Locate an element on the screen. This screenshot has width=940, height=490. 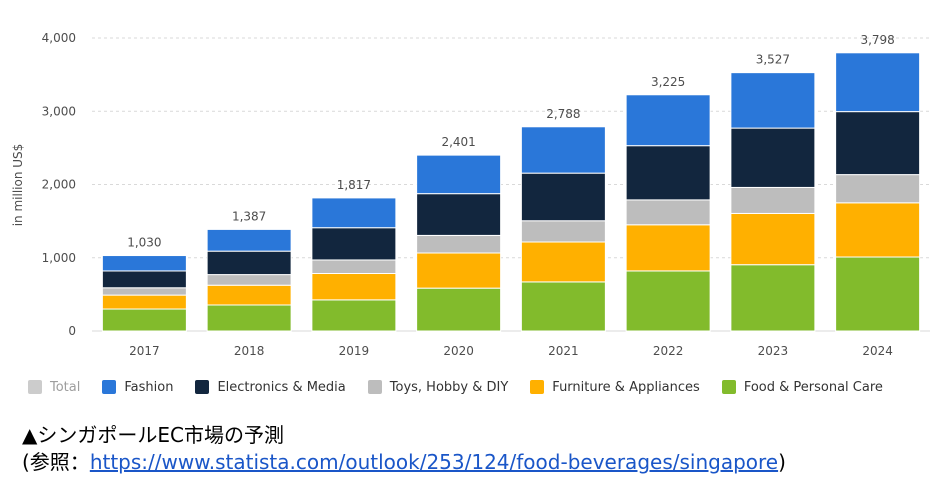
y-tick-label: 2,000 is located at coordinates (59, 185).